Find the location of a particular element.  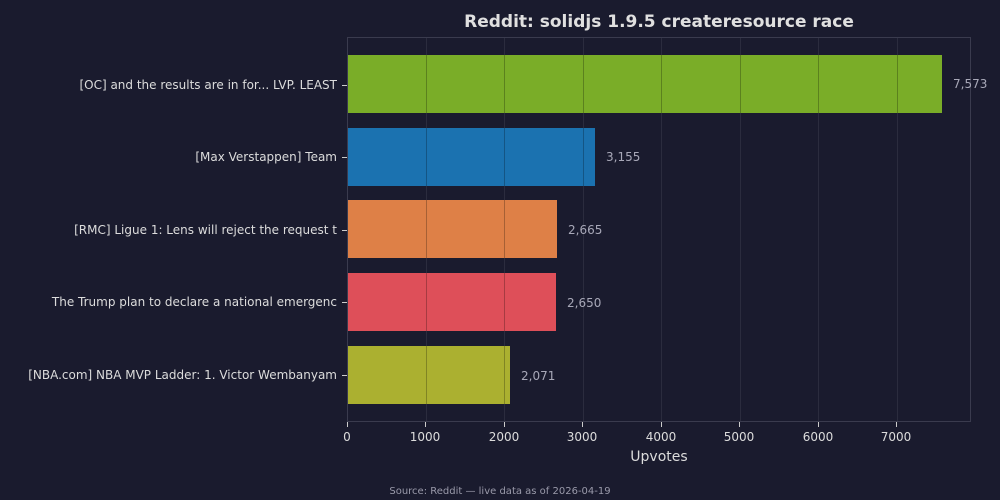

y-tick-label: [Max Verstappen] Team is located at coordinates (266, 157).